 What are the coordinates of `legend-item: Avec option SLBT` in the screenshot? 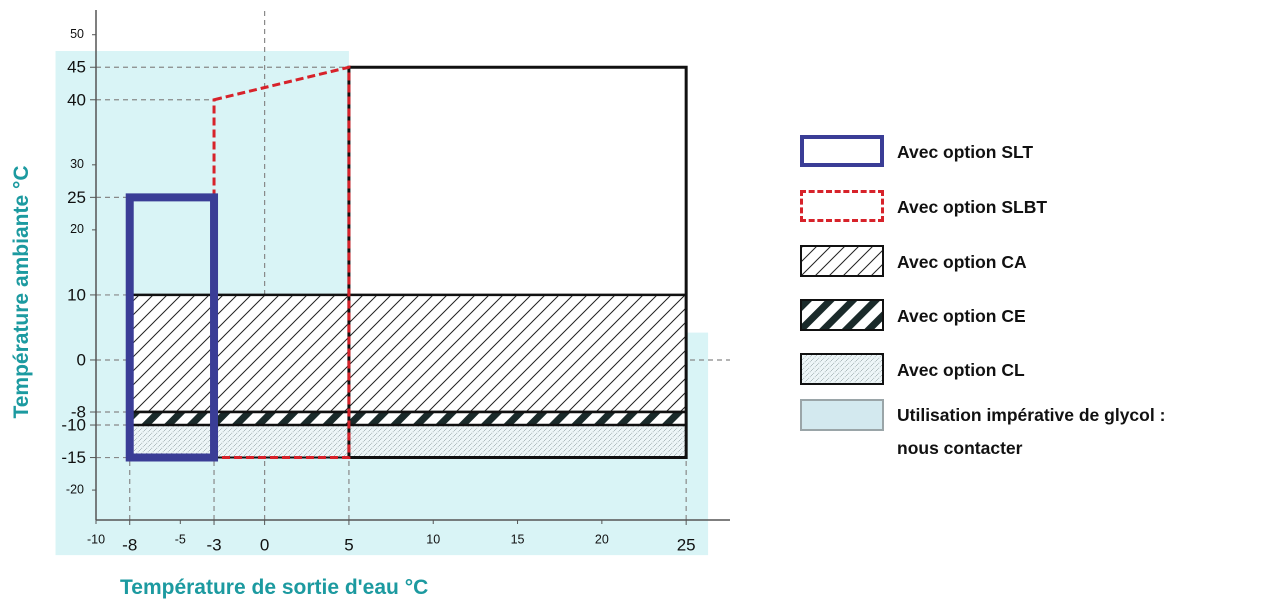 It's located at (983, 207).